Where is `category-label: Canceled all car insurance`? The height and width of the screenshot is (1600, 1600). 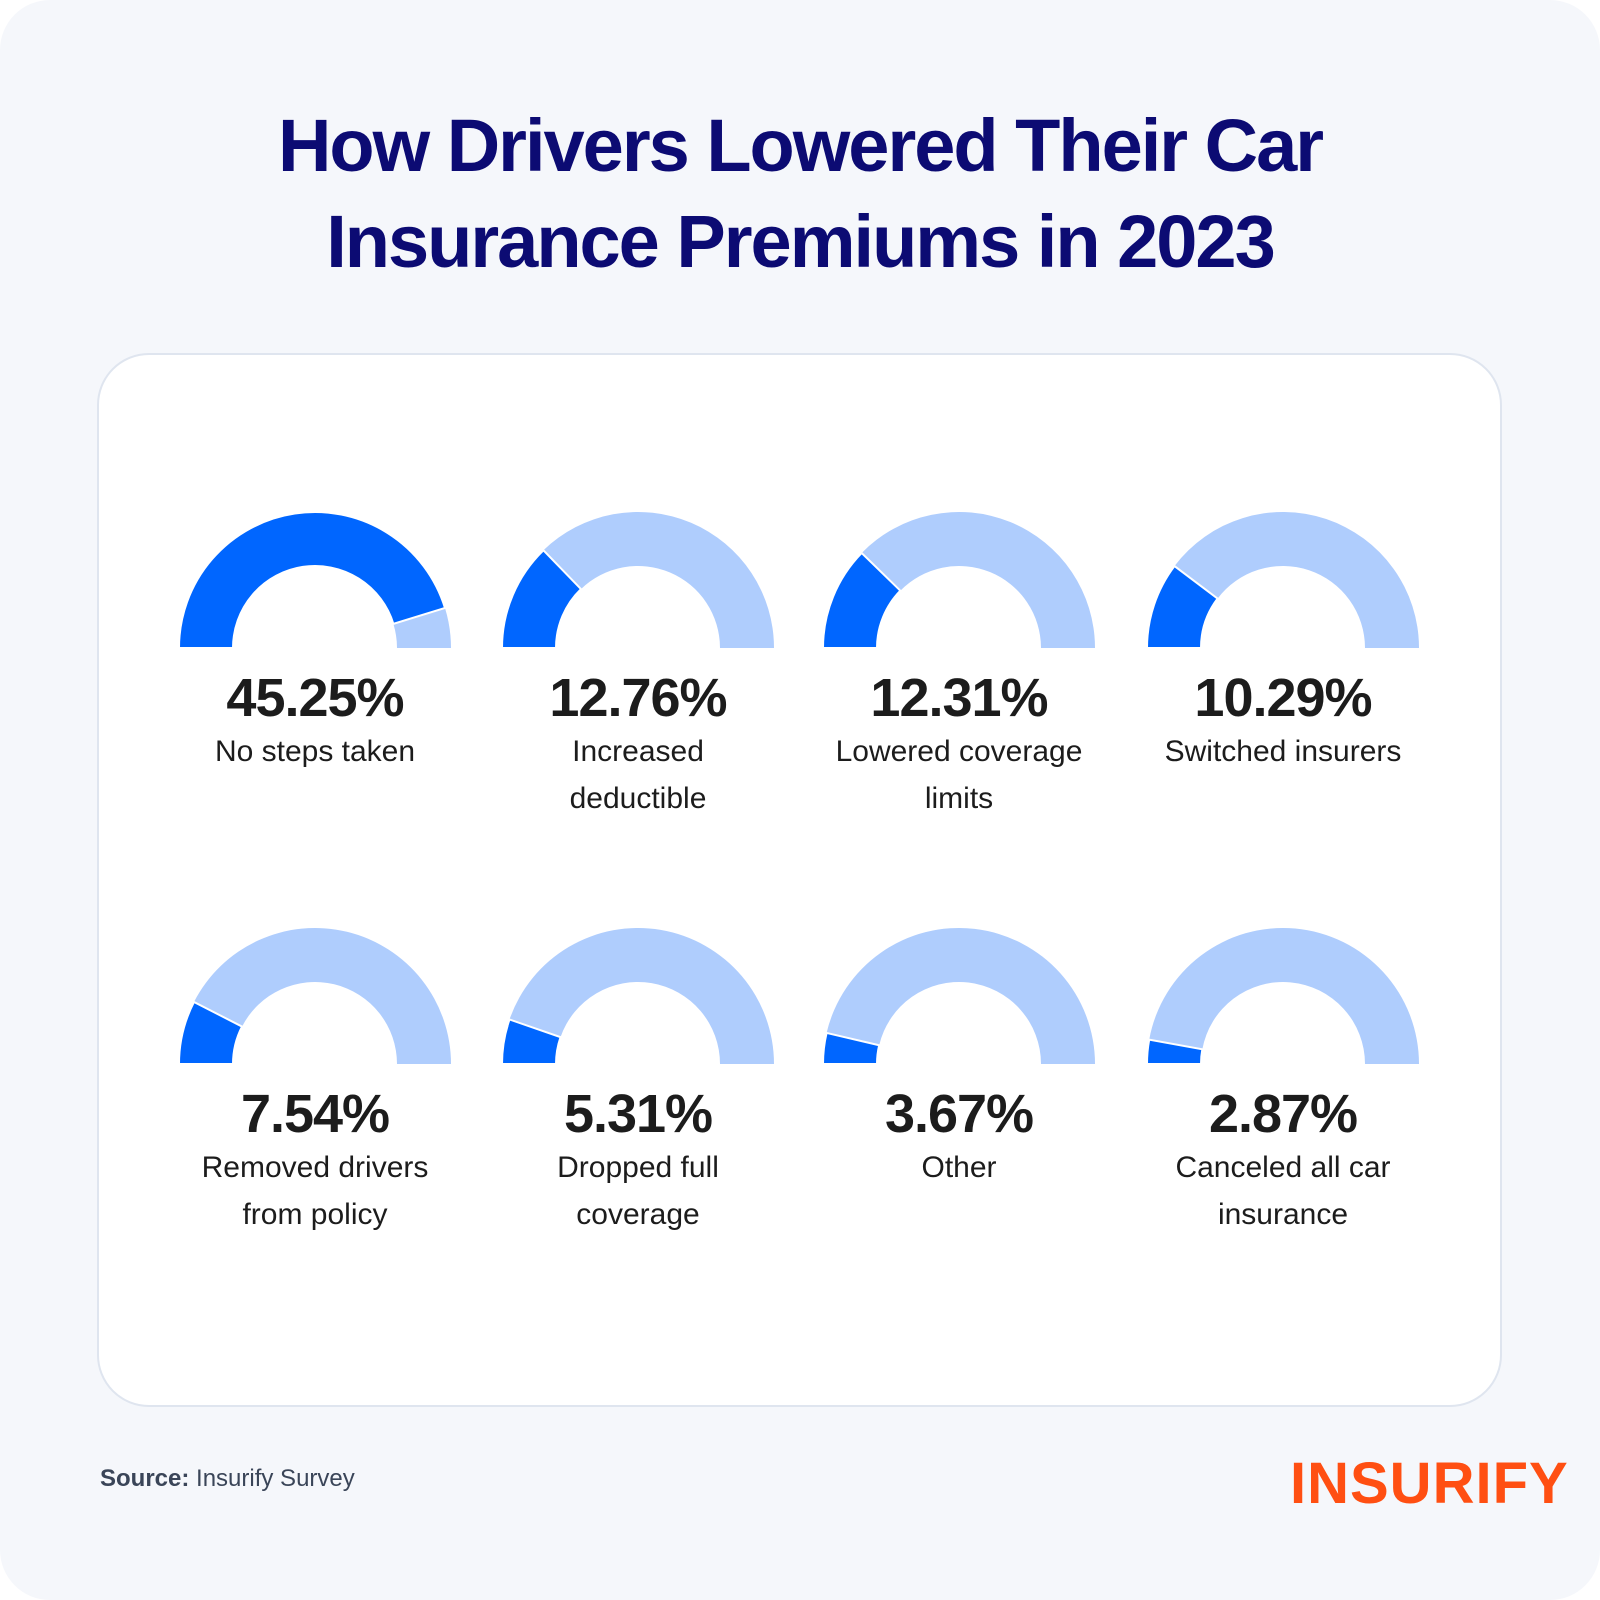 category-label: Canceled all car insurance is located at coordinates (1283, 1191).